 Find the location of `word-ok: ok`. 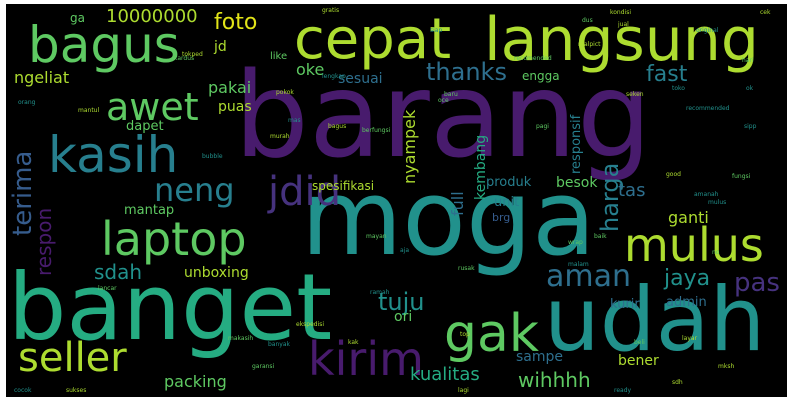

word-ok: ok is located at coordinates (750, 88).